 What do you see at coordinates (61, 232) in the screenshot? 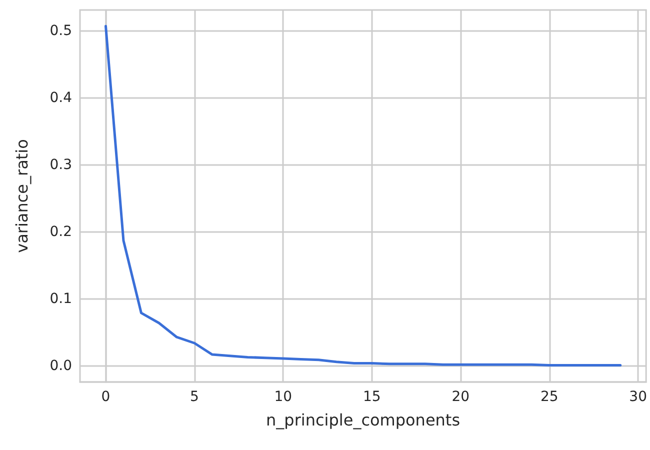
I see `y-tick-label: 0.2` at bounding box center [61, 232].